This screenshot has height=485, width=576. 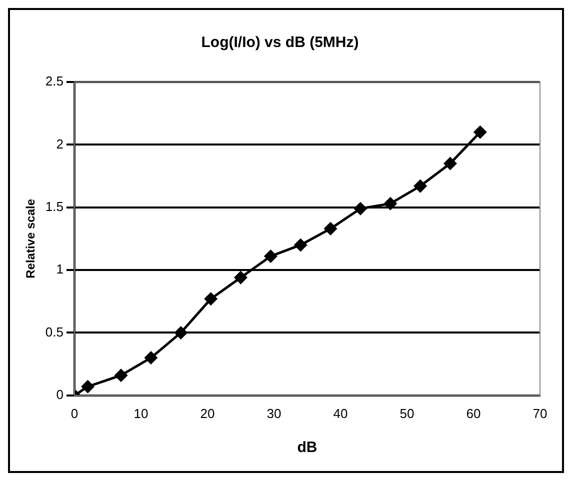 I want to click on x-tick-label: 60, so click(x=473, y=413).